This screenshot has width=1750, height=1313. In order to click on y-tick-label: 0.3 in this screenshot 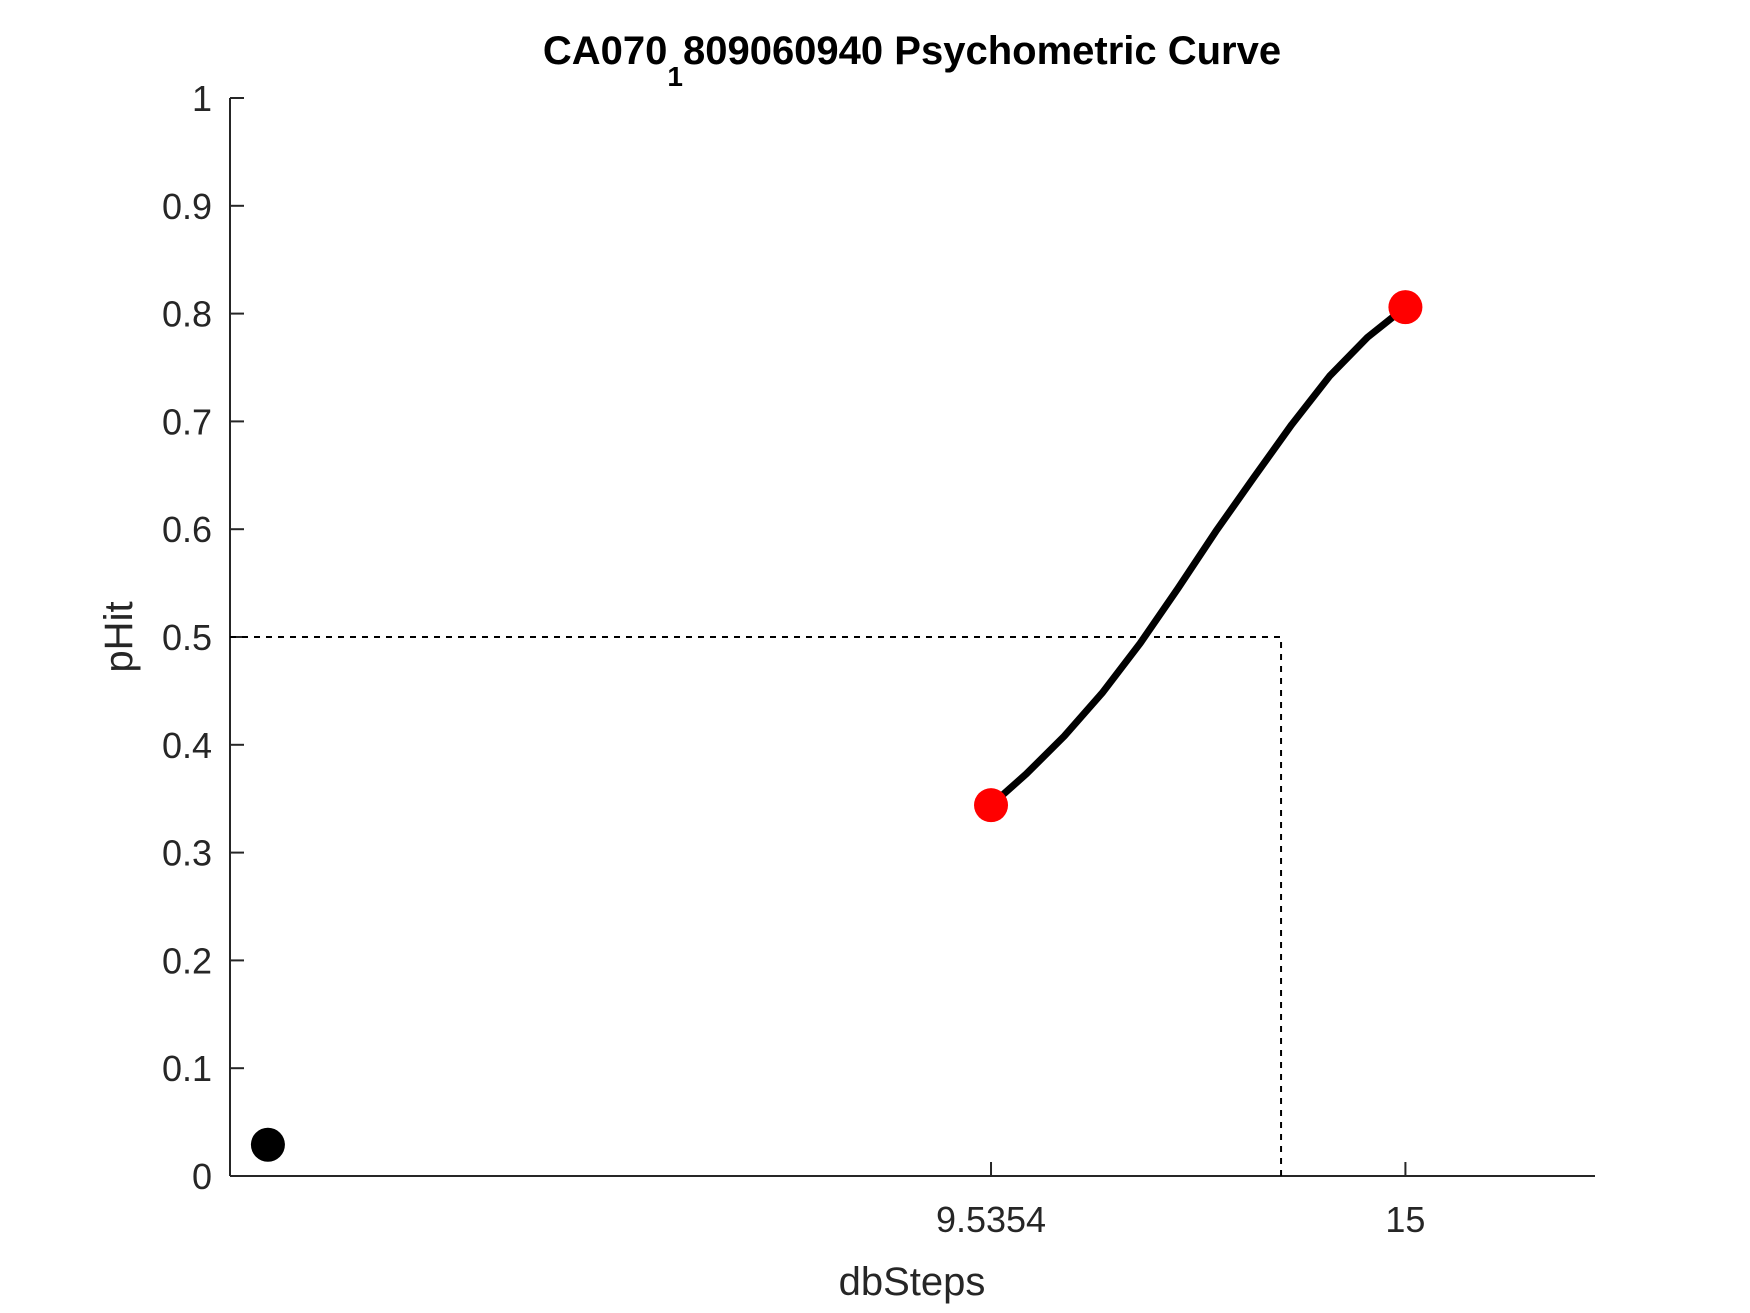, I will do `click(187, 853)`.